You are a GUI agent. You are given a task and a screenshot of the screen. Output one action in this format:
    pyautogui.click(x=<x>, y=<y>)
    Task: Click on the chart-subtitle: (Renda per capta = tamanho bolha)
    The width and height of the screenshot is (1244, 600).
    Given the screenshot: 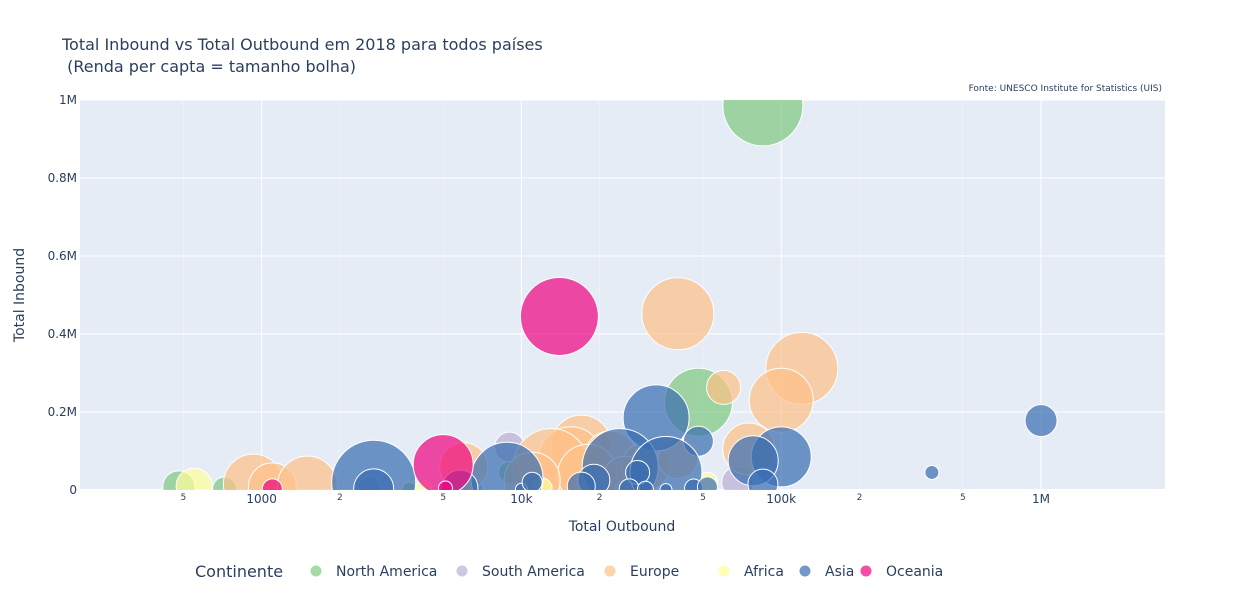 What is the action you would take?
    pyautogui.click(x=209, y=66)
    